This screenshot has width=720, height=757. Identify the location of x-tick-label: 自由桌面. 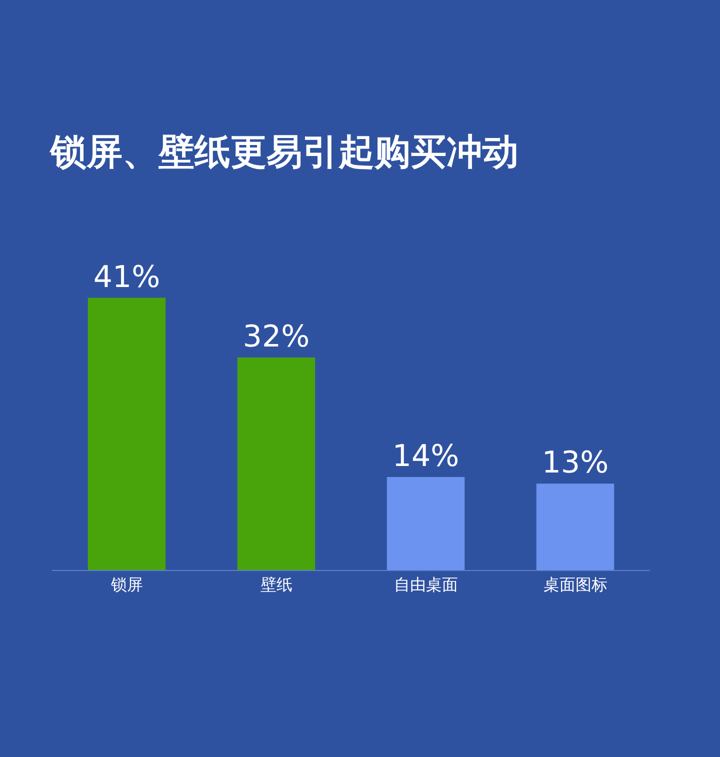
(426, 584).